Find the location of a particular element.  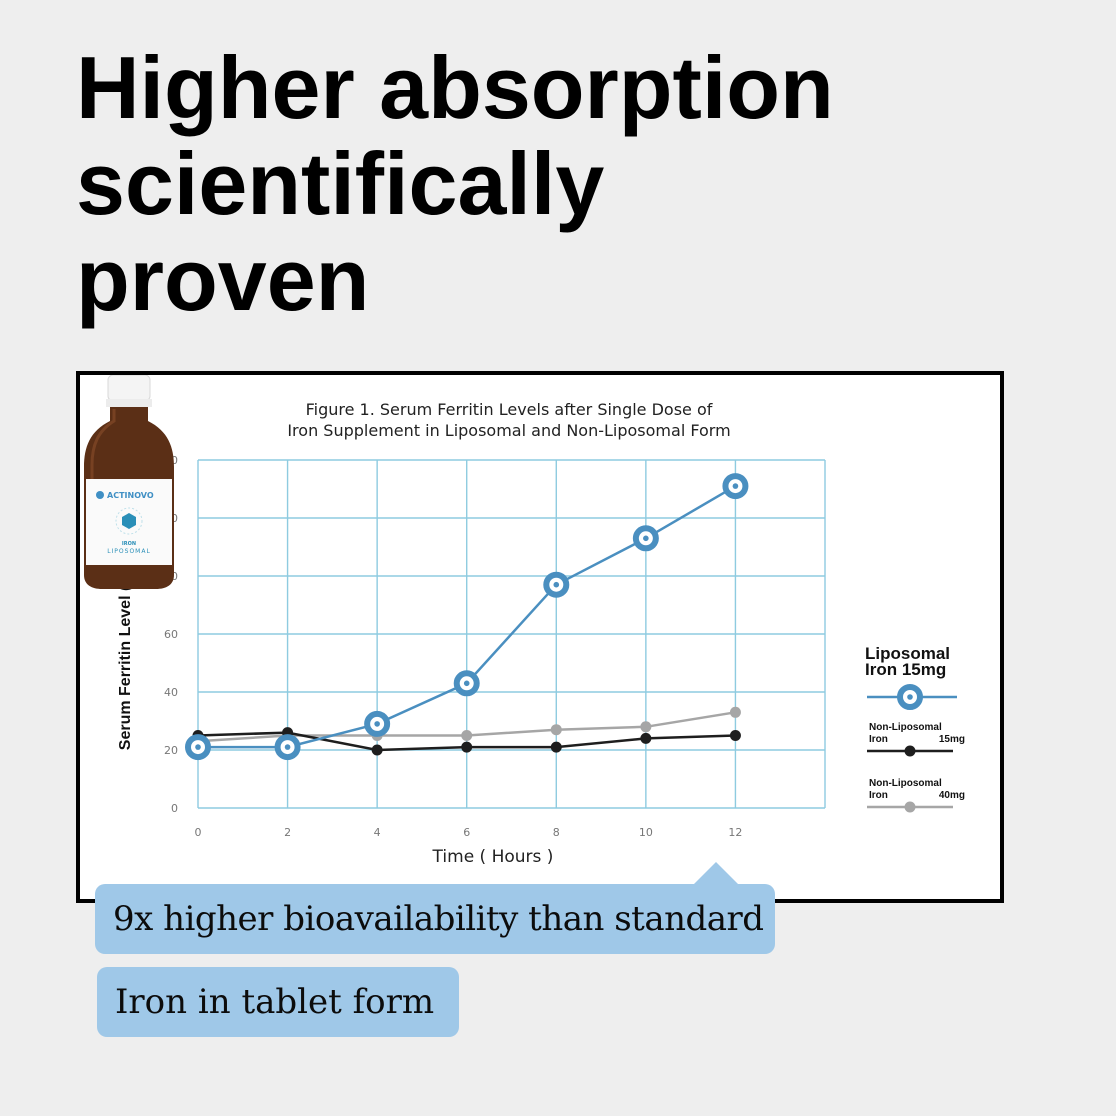

callout-bioavailability: 9x higher bioavailability than standard is located at coordinates (435, 919).